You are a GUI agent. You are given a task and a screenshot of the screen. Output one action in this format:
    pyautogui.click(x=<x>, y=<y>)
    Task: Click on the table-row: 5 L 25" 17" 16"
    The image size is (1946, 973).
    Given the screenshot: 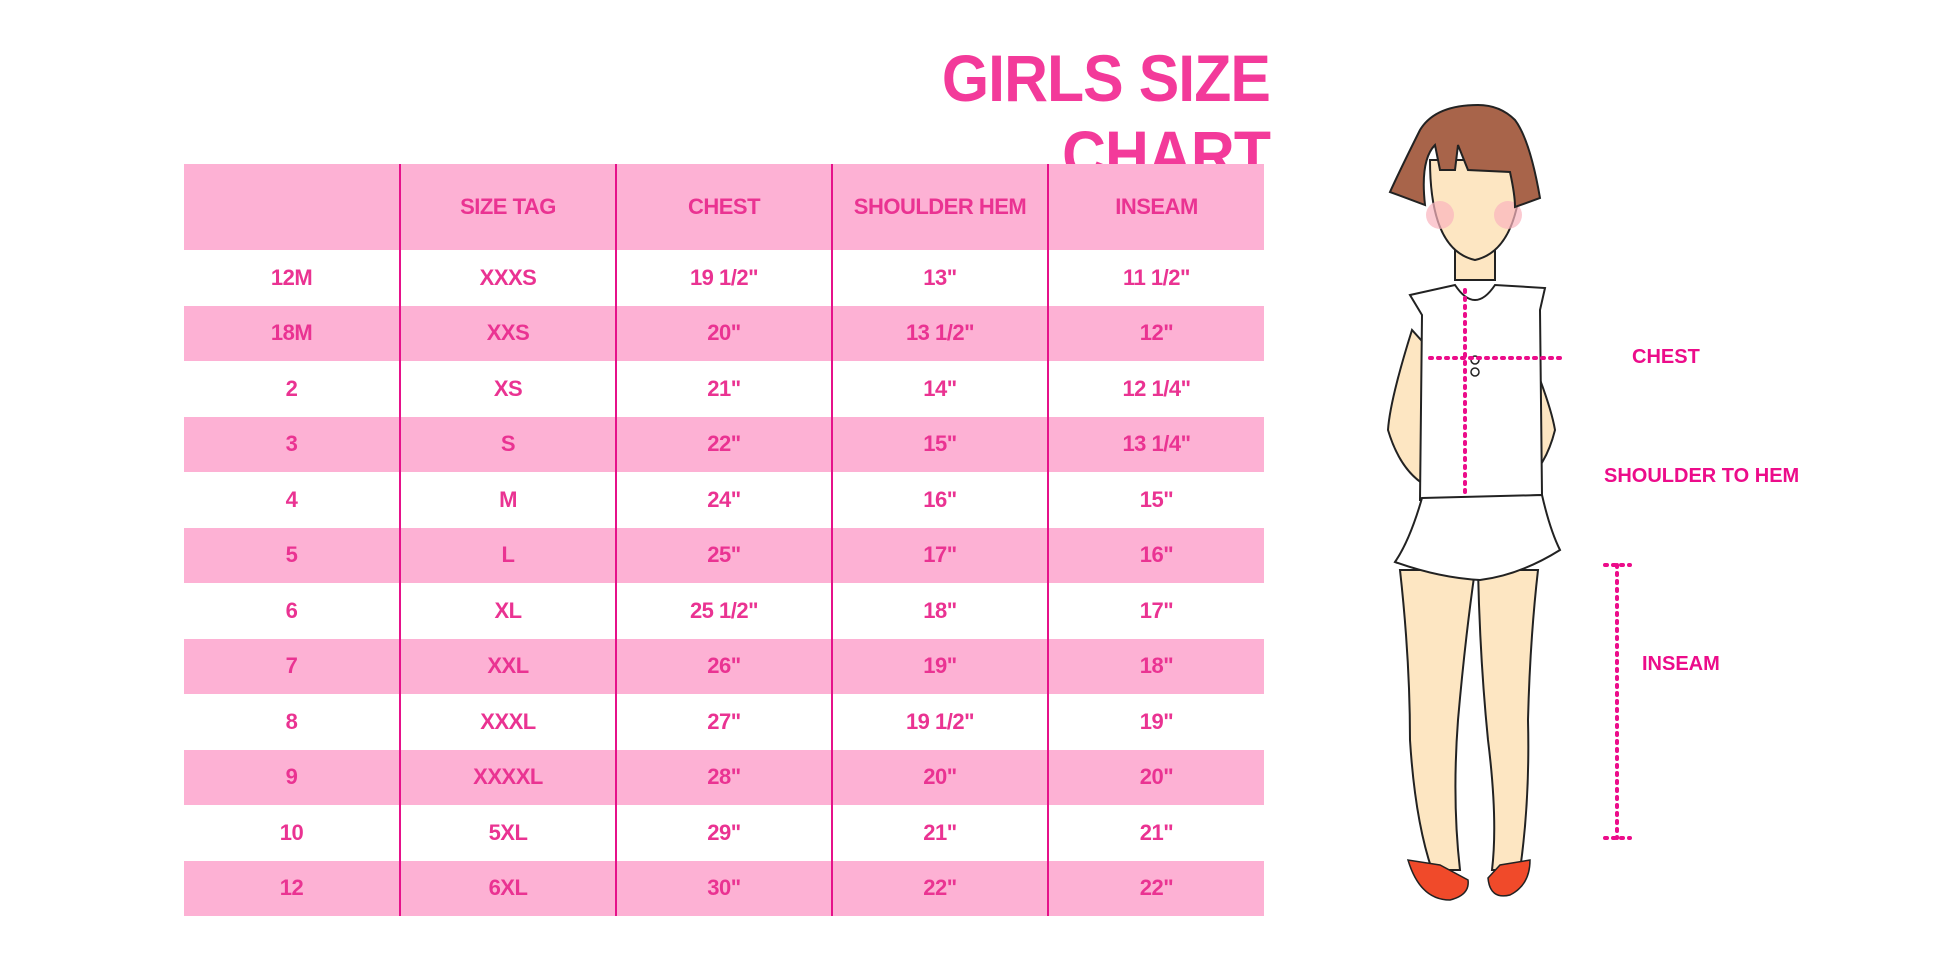 What is the action you would take?
    pyautogui.click(x=724, y=555)
    